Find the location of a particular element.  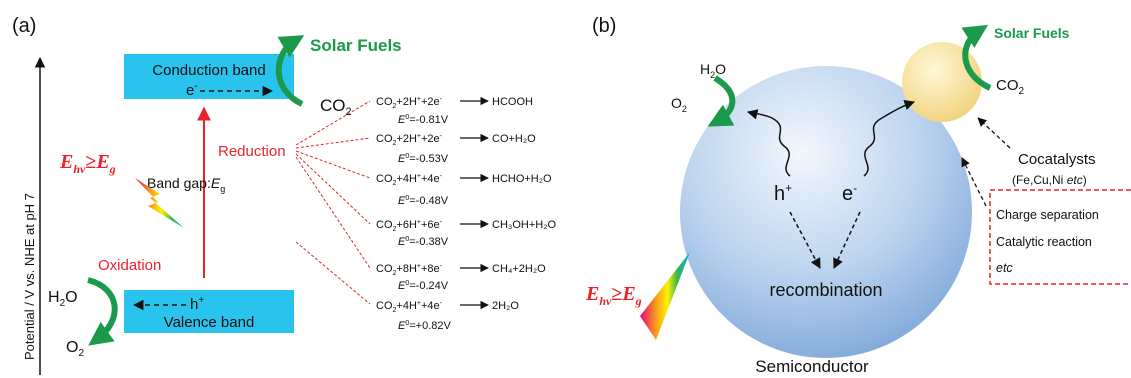

semiconductor-label: Semiconductor is located at coordinates (812, 366).